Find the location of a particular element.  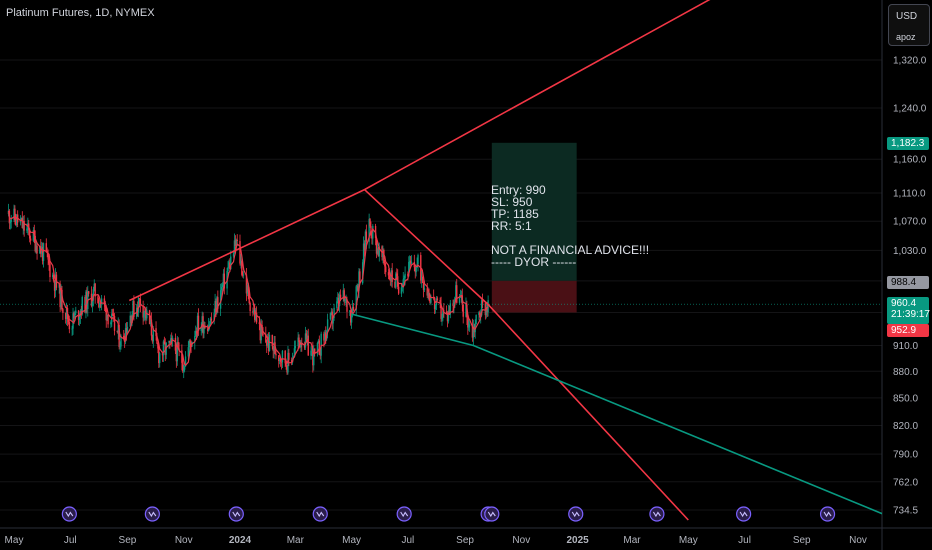

last-price-value: 960.4 is located at coordinates (904, 303).